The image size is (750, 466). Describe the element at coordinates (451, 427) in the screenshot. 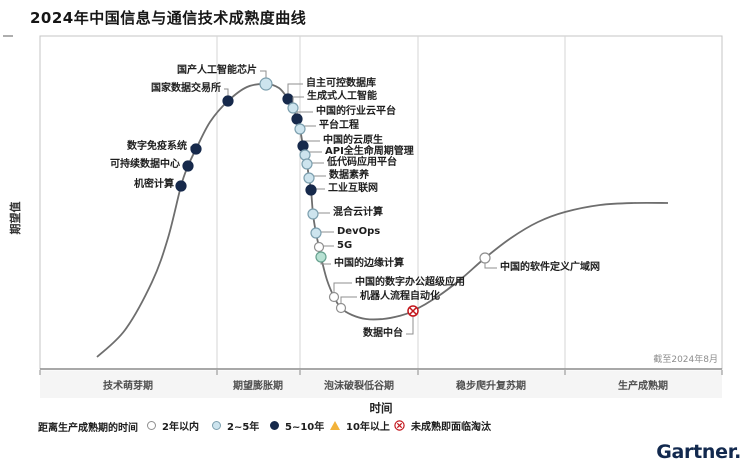

I see `legend-item-label: 未成熟即面临淘汰` at that location.